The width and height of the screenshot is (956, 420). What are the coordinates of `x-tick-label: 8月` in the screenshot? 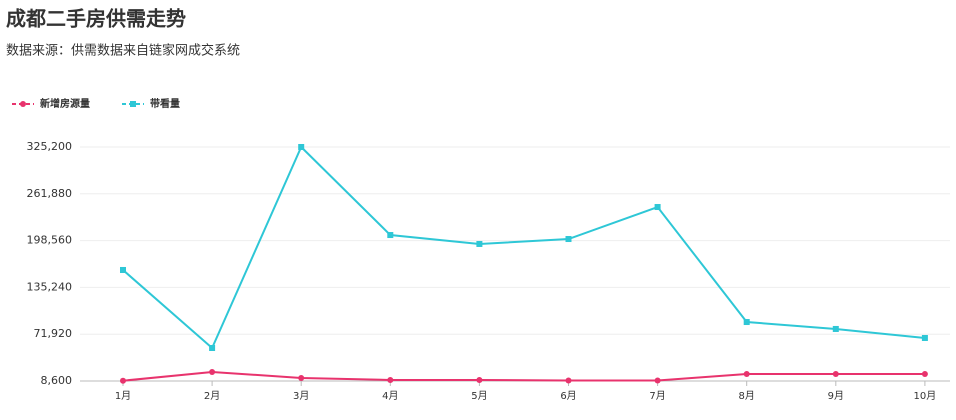 It's located at (747, 396).